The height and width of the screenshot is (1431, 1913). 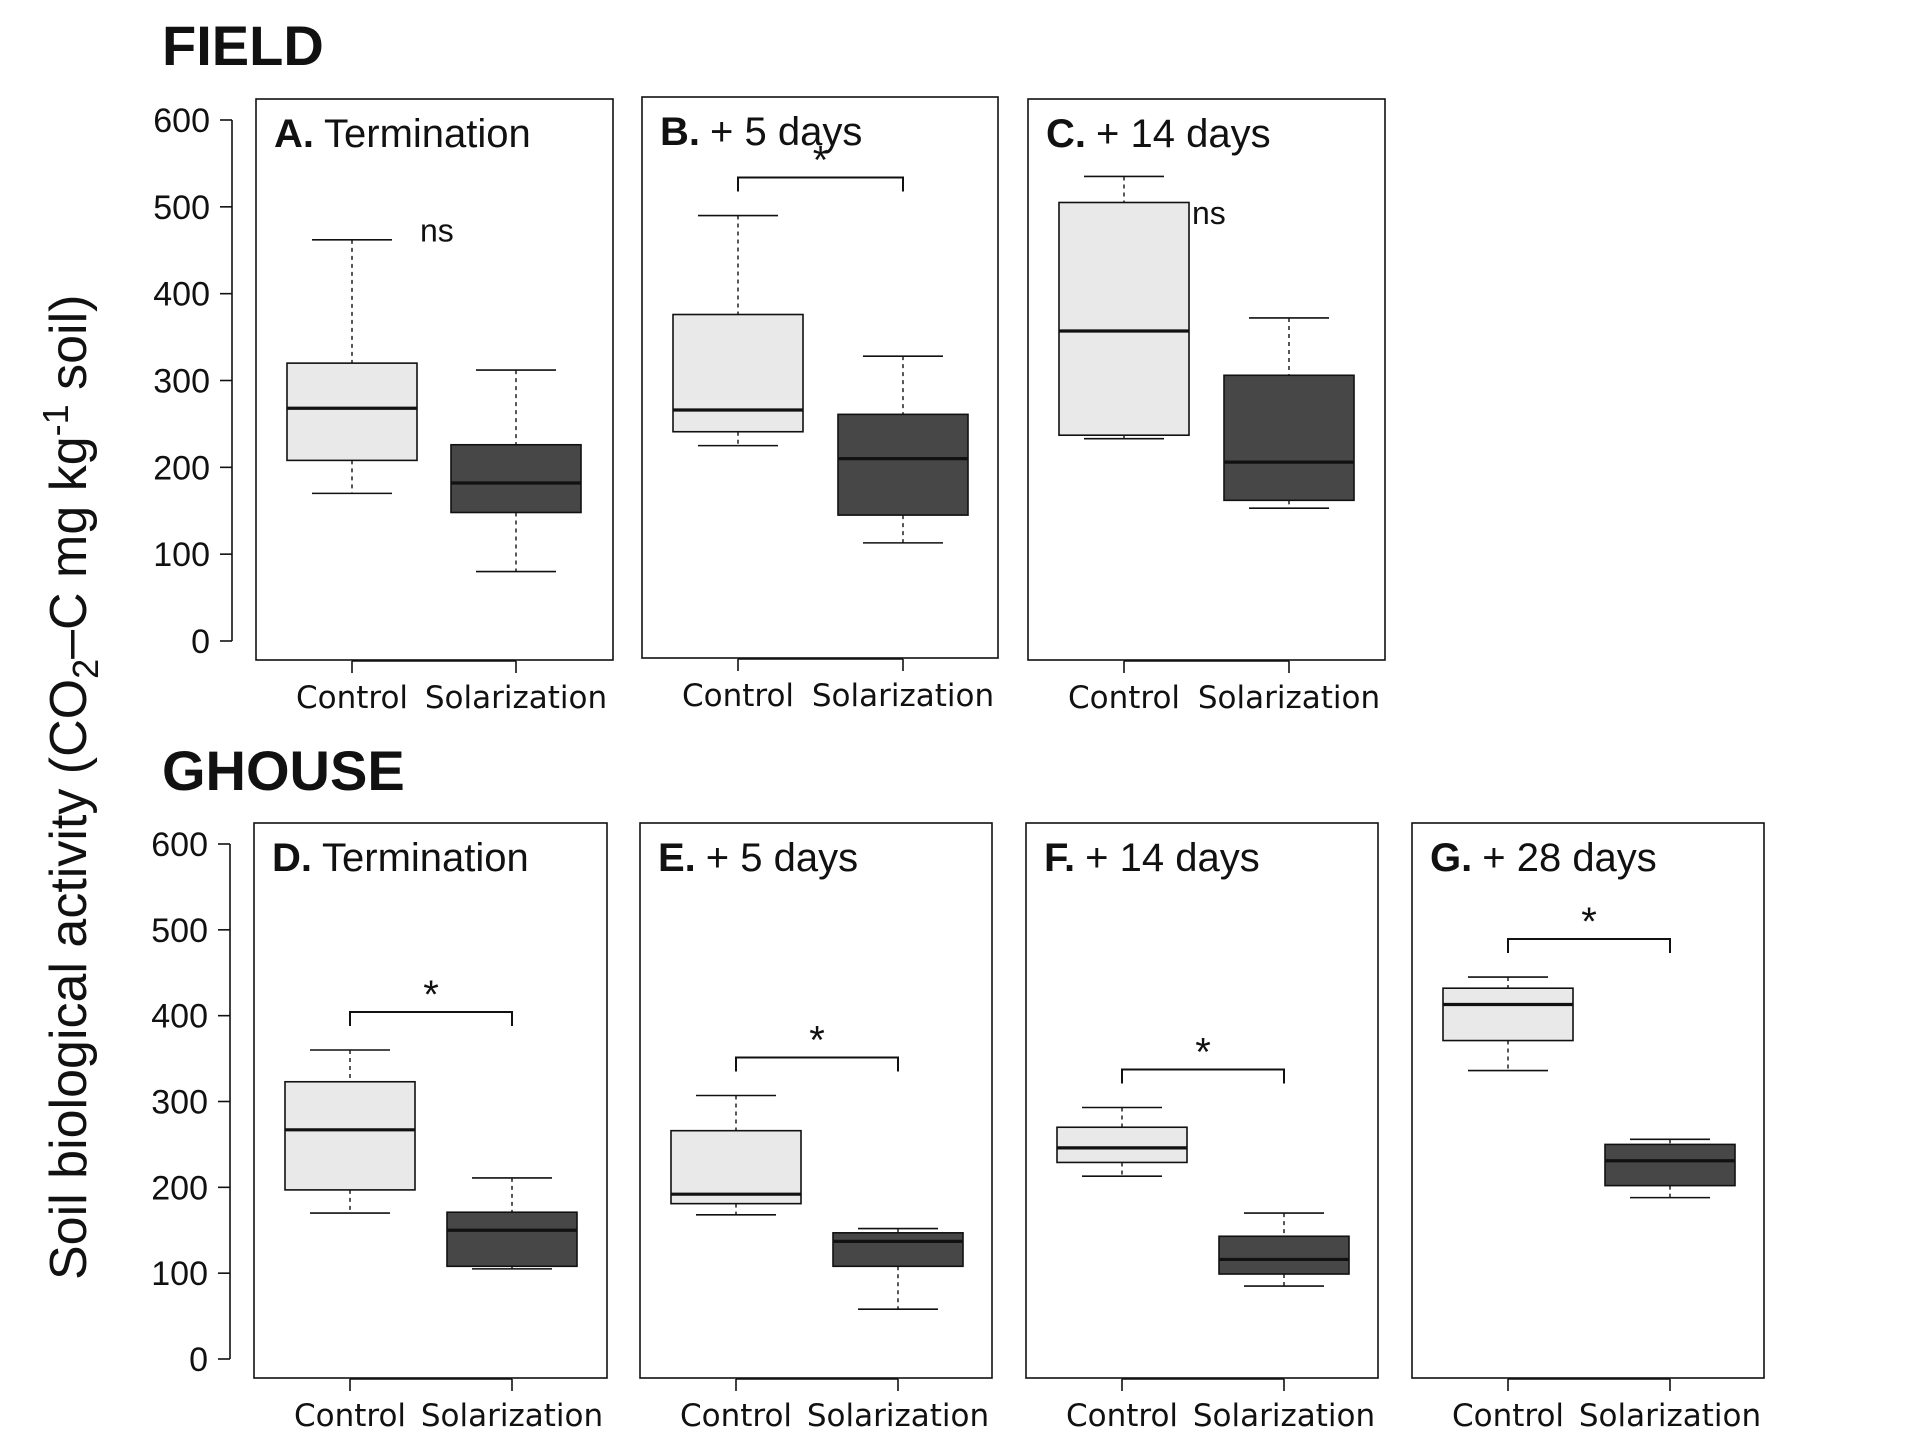 I want to click on panel-f-title: F. + 14 days, so click(x=1152, y=858).